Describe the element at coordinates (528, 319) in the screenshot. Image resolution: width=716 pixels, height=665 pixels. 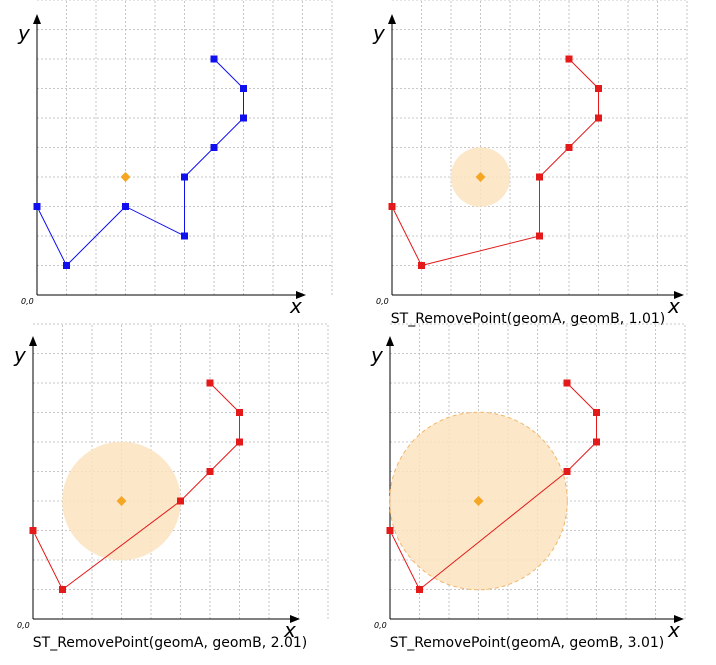
I see `panel-caption: ST_RemovePoint(geomA, geomB, 1.01)` at that location.